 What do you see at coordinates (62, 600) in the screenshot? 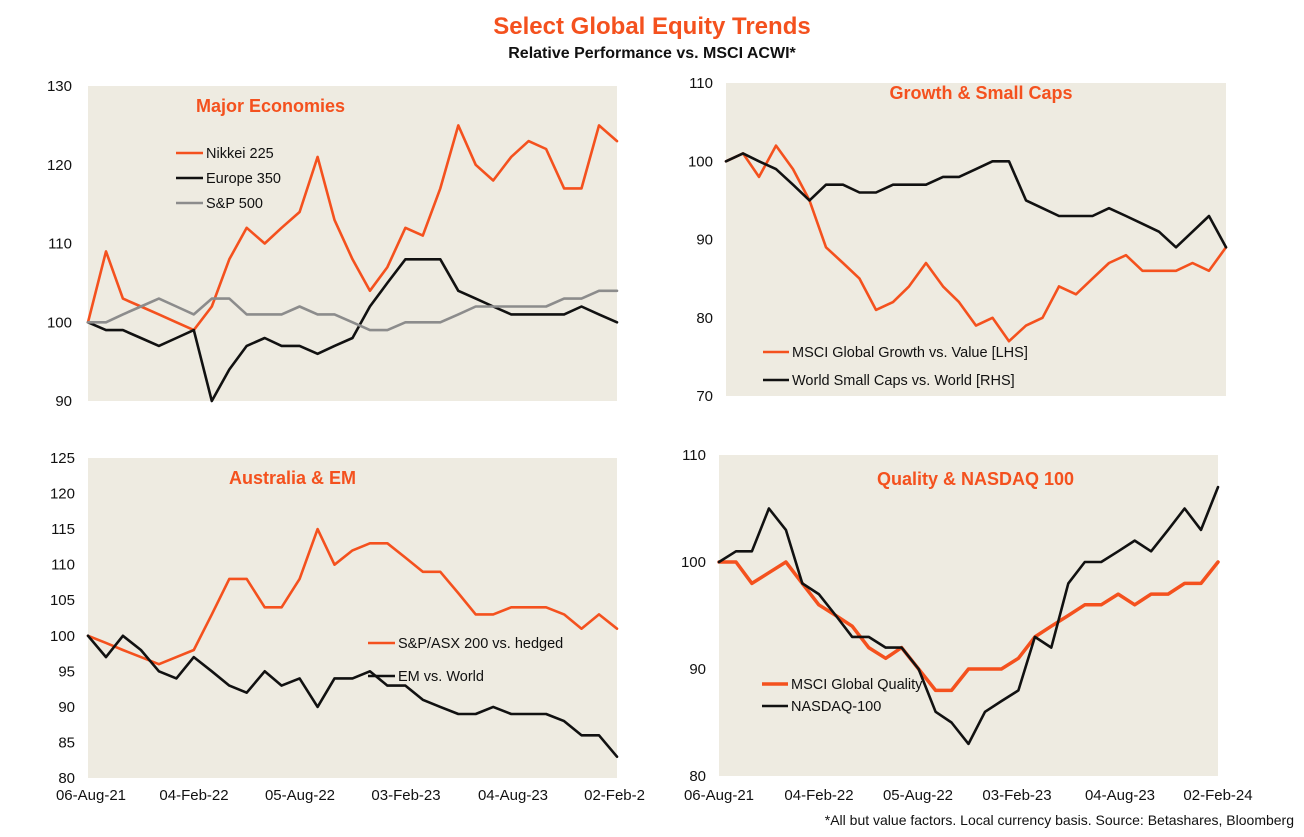
I see `y-tick-label: 105` at bounding box center [62, 600].